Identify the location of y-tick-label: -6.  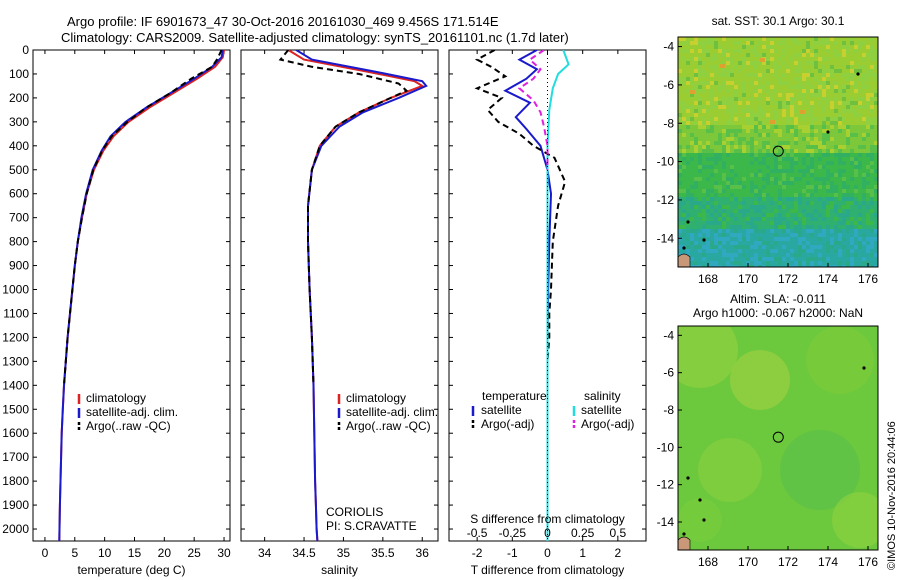
(668, 85).